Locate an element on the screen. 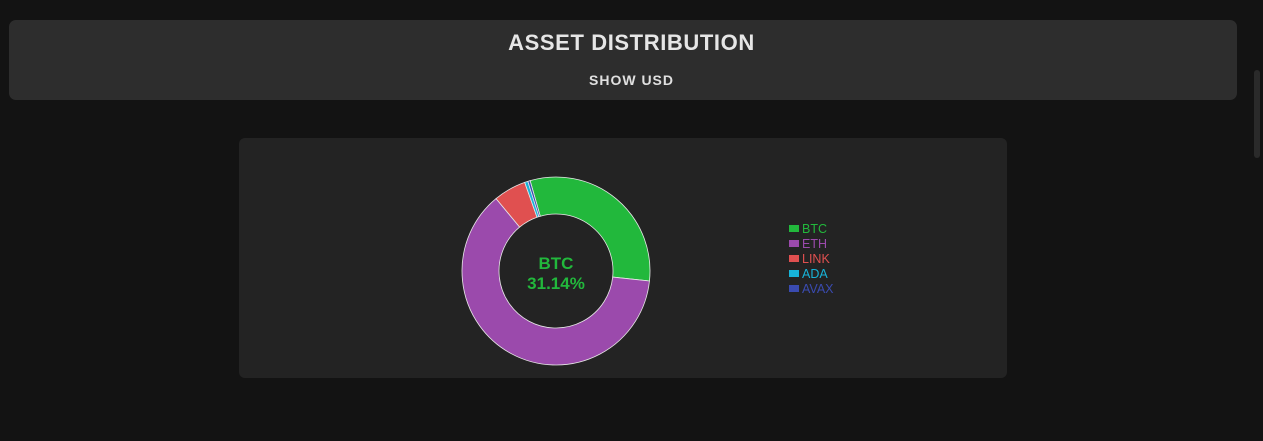  legend-item-eth: ETH is located at coordinates (811, 243).